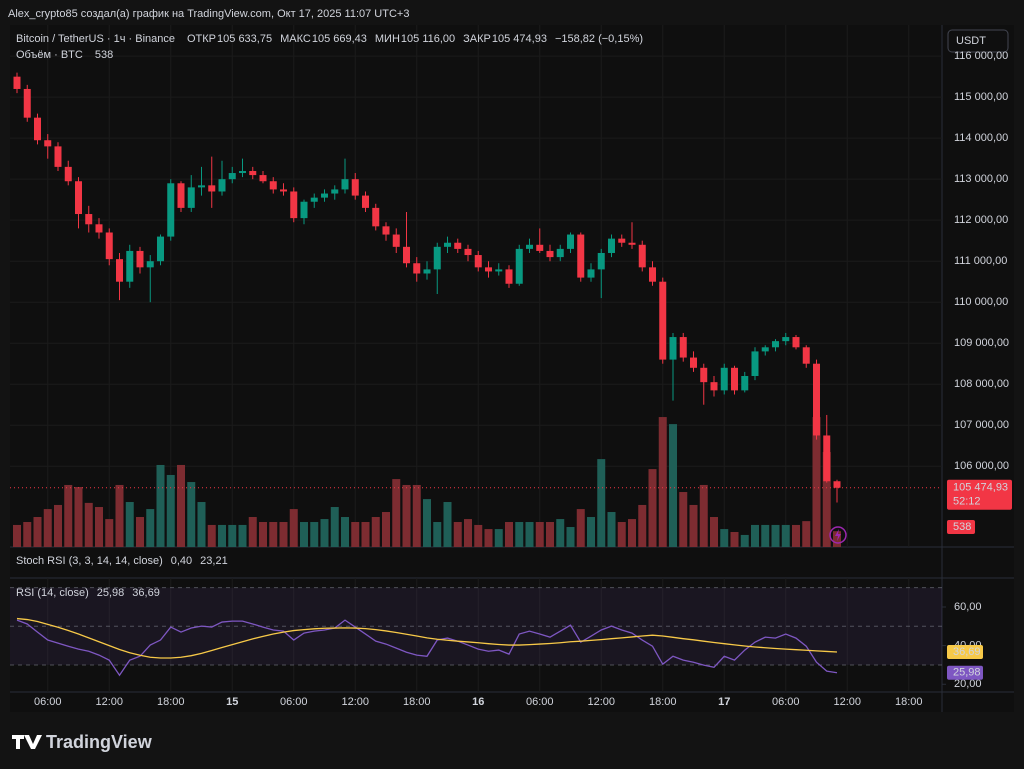 The height and width of the screenshot is (769, 1024). Describe the element at coordinates (981, 466) in the screenshot. I see `y-tick-label: 106 000,00` at that location.